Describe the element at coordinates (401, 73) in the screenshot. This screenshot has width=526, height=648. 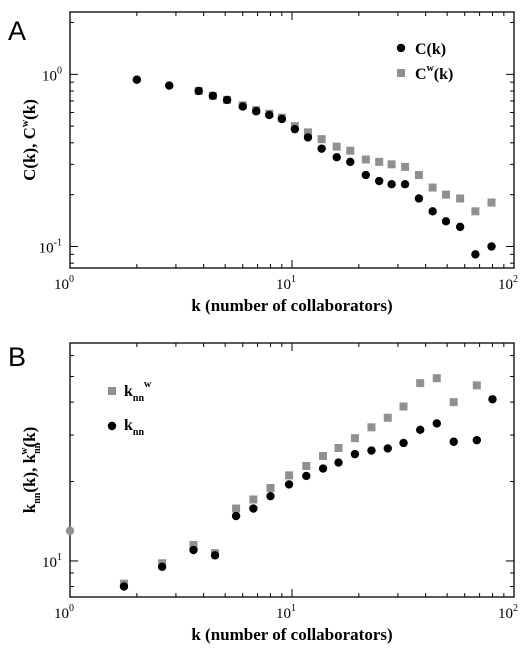
I see `legend-marker-square` at that location.